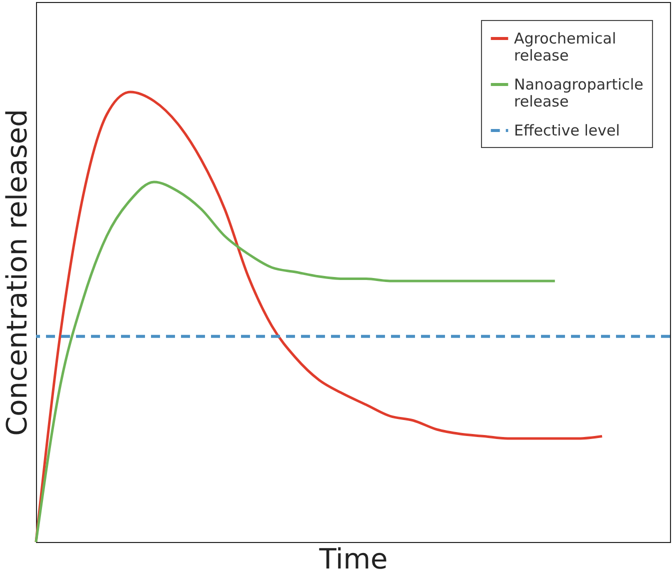 The height and width of the screenshot is (578, 672). I want to click on legend-label: Agrochemical release, so click(565, 47).